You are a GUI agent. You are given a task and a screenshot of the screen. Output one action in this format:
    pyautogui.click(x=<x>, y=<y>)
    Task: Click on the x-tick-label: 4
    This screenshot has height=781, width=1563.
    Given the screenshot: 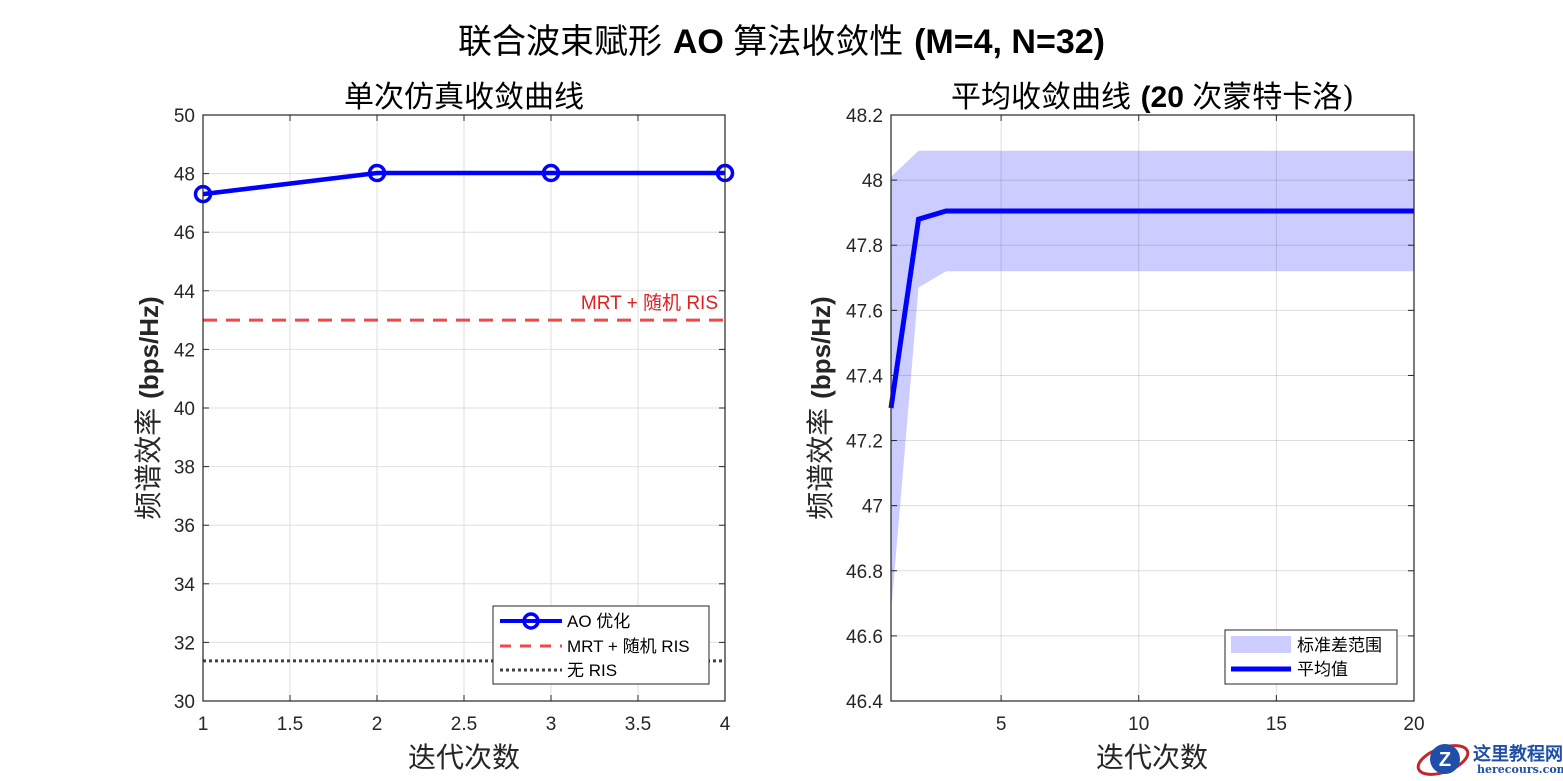 What is the action you would take?
    pyautogui.click(x=725, y=724)
    